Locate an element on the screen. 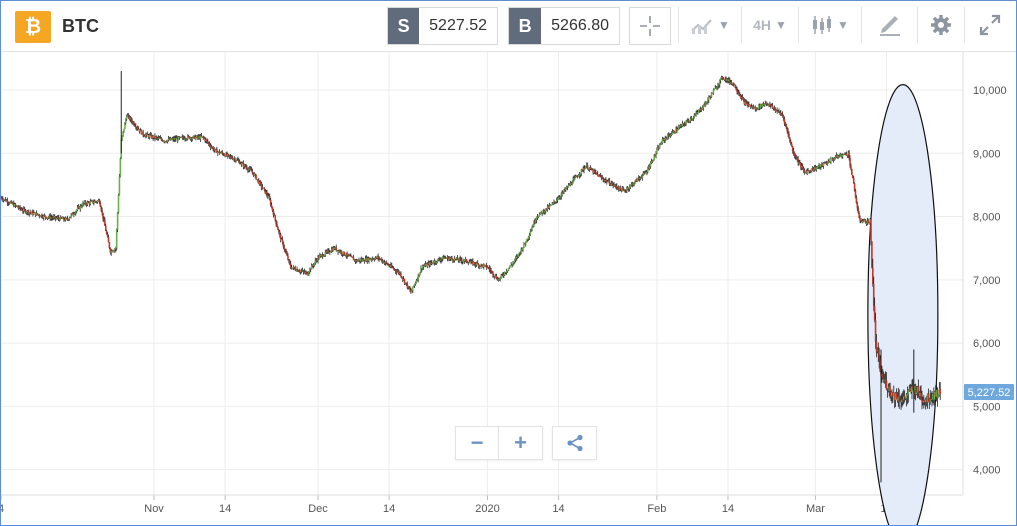 This screenshot has width=1017, height=526. buy-quote-button: B 5266.80 is located at coordinates (564, 26).